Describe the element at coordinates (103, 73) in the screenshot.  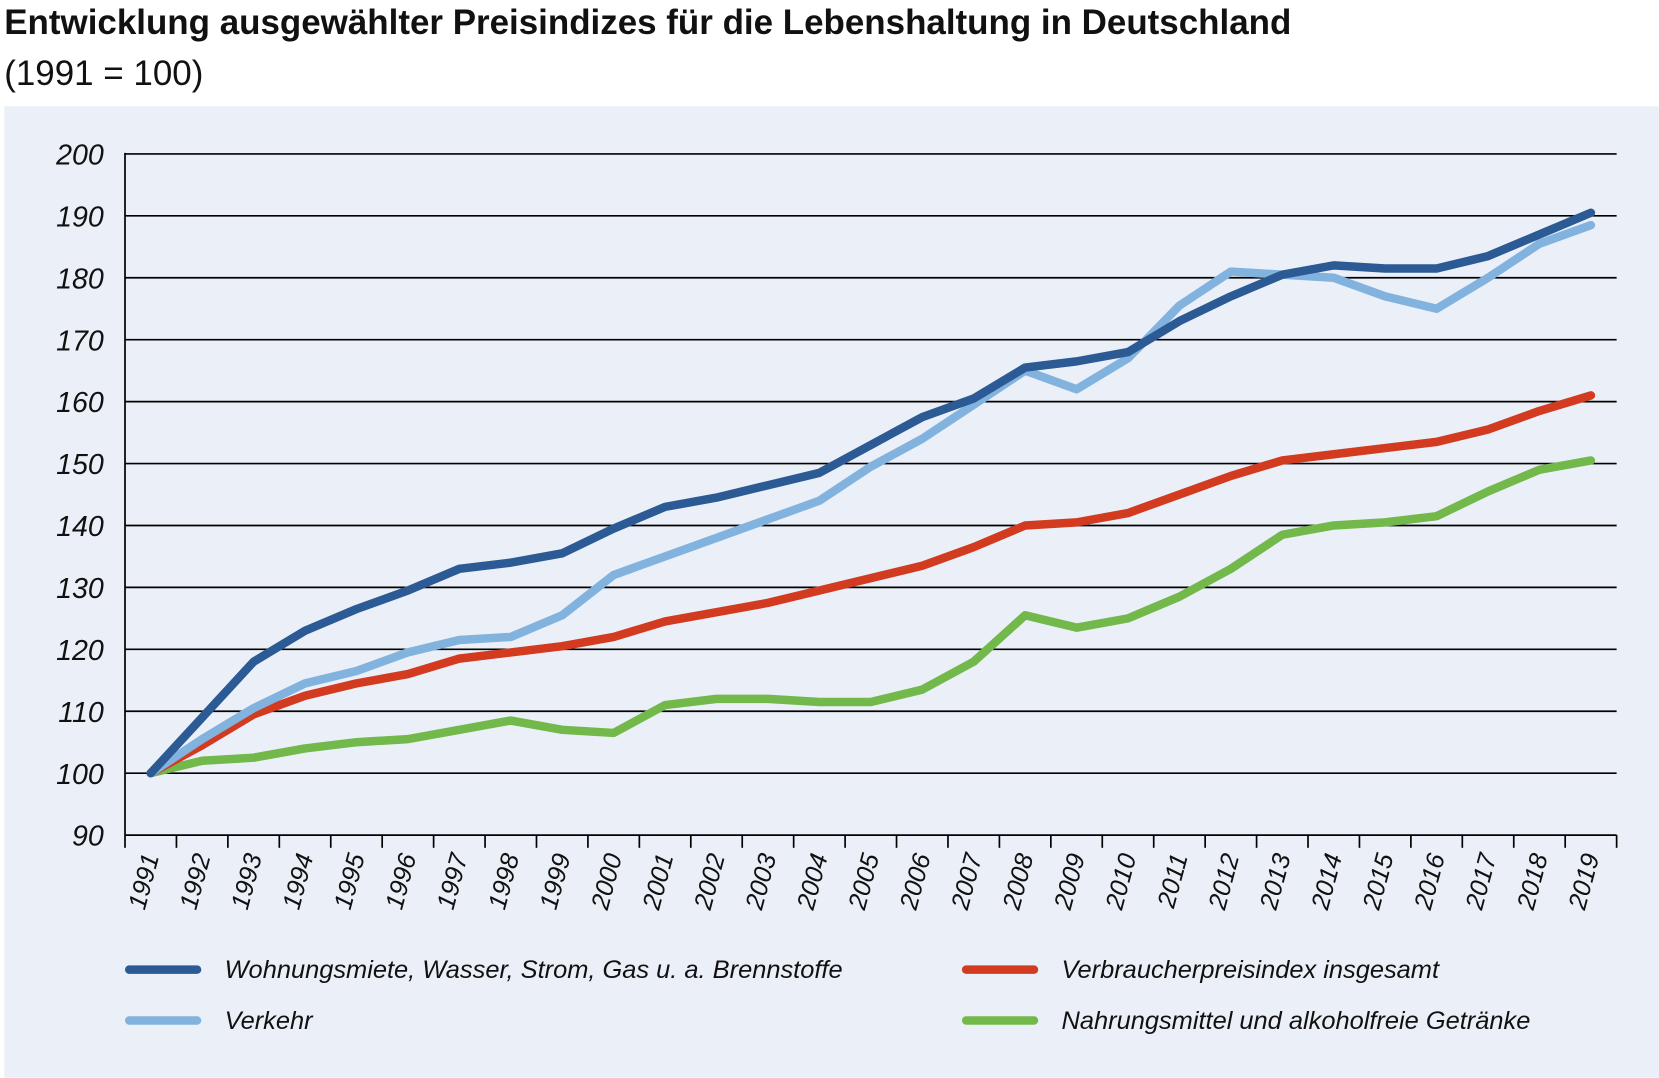
I see `chart-subtitle: (1991 = 100)` at that location.